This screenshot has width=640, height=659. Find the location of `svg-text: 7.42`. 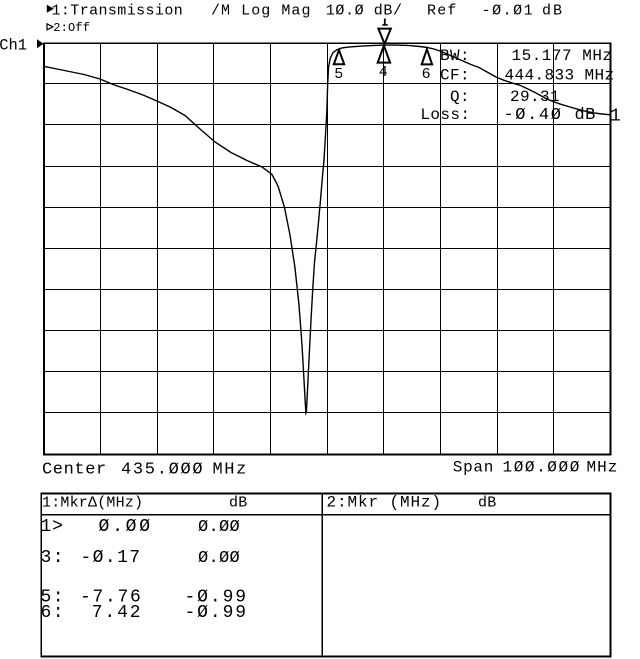

svg-text: 7.42 is located at coordinates (117, 613).